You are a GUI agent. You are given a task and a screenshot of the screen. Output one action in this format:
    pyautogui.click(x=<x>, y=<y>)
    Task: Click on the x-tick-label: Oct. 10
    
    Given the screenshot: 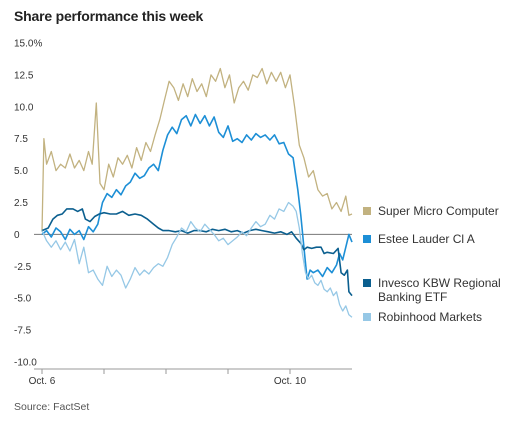 What is the action you would take?
    pyautogui.click(x=290, y=381)
    